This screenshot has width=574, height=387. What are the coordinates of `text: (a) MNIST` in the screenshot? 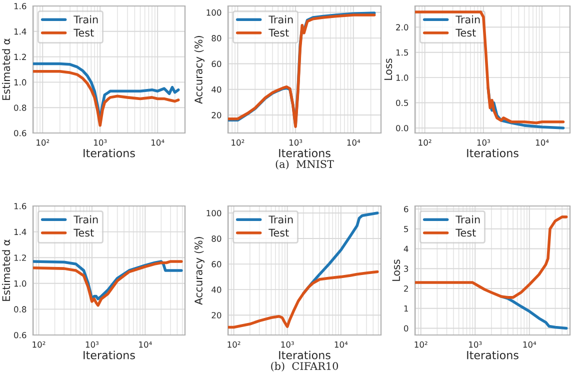 It's located at (305, 165).